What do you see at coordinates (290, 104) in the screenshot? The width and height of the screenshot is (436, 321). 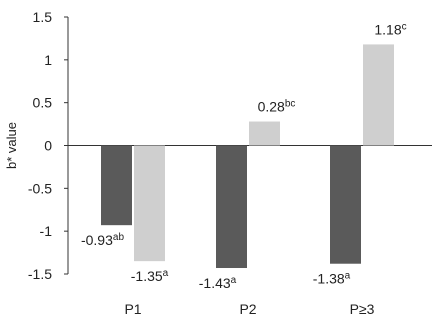 I see `bar-value-superscript: bc` at bounding box center [290, 104].